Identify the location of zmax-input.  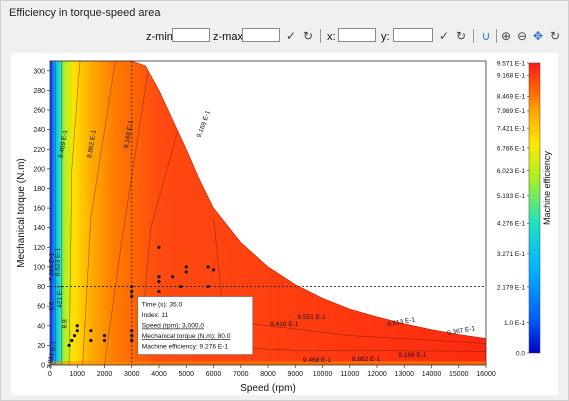
(261, 35).